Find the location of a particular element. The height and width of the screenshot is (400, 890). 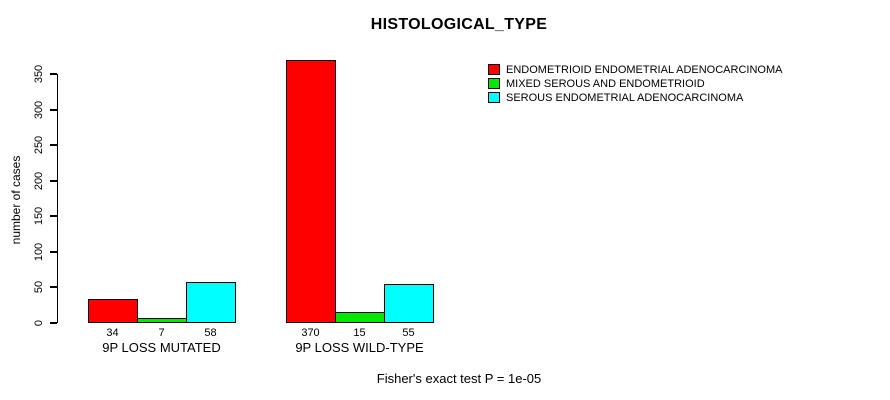

legend-item: SEROUS ENDOMETRIAL ADENOCARCINOMA is located at coordinates (635, 97).